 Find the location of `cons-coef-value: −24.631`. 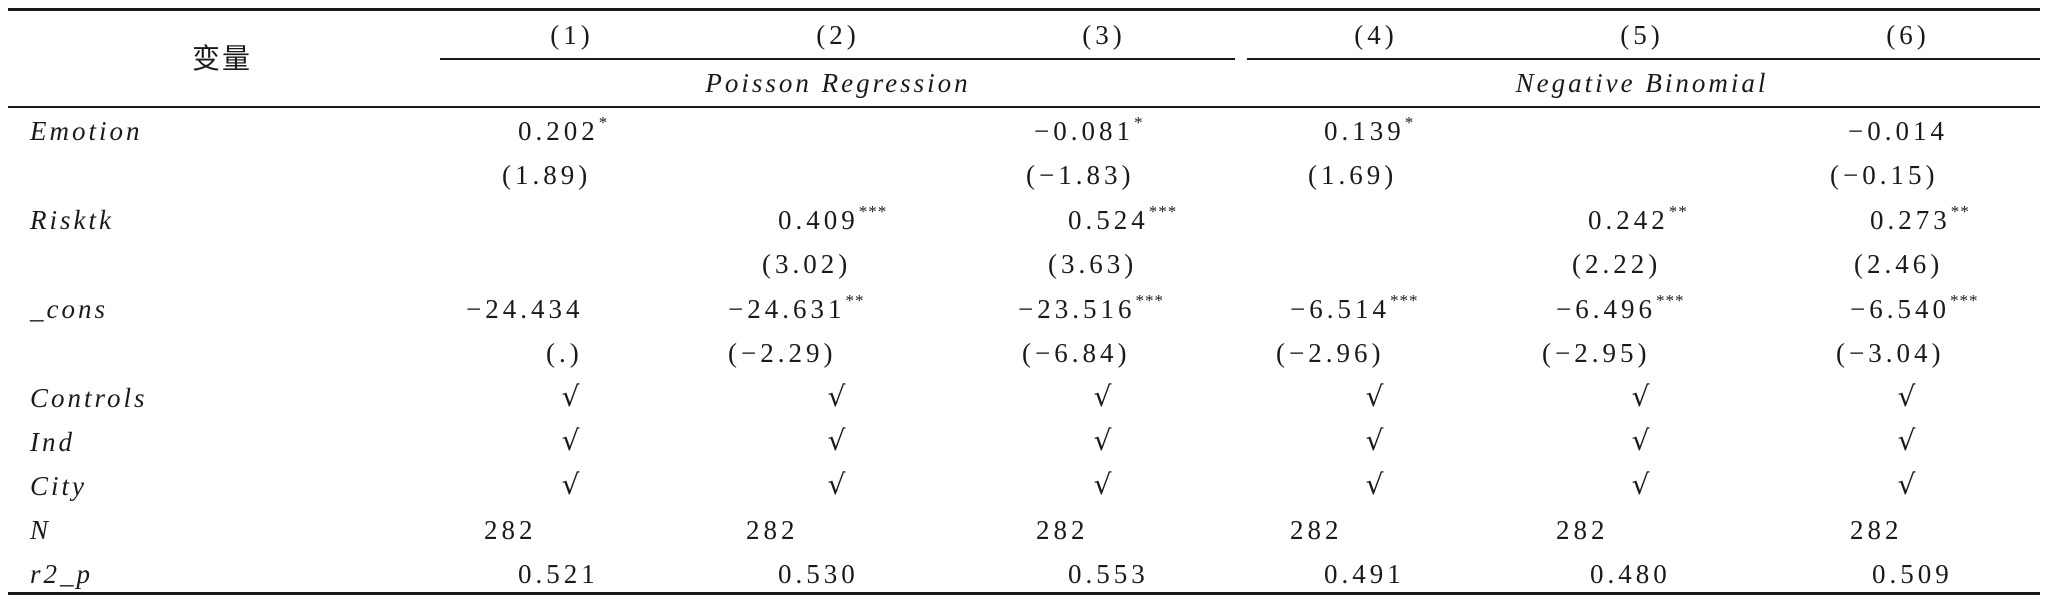

cons-coef-value: −24.631 is located at coordinates (787, 309).